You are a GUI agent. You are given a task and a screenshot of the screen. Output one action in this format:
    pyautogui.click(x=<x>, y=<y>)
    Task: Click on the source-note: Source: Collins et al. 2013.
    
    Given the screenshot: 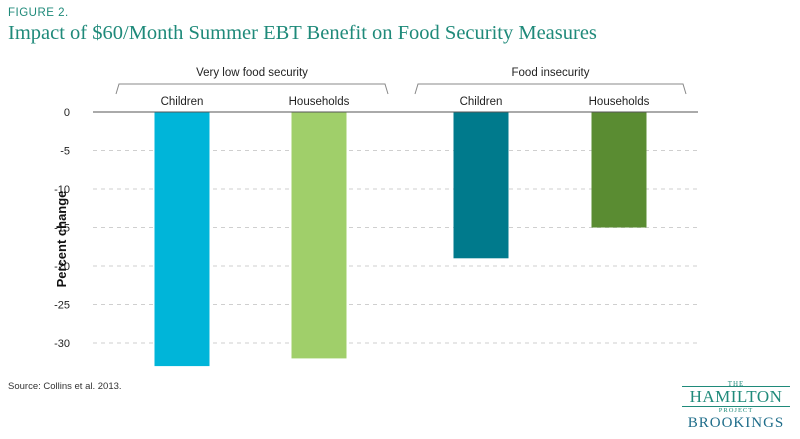 What is the action you would take?
    pyautogui.click(x=65, y=386)
    